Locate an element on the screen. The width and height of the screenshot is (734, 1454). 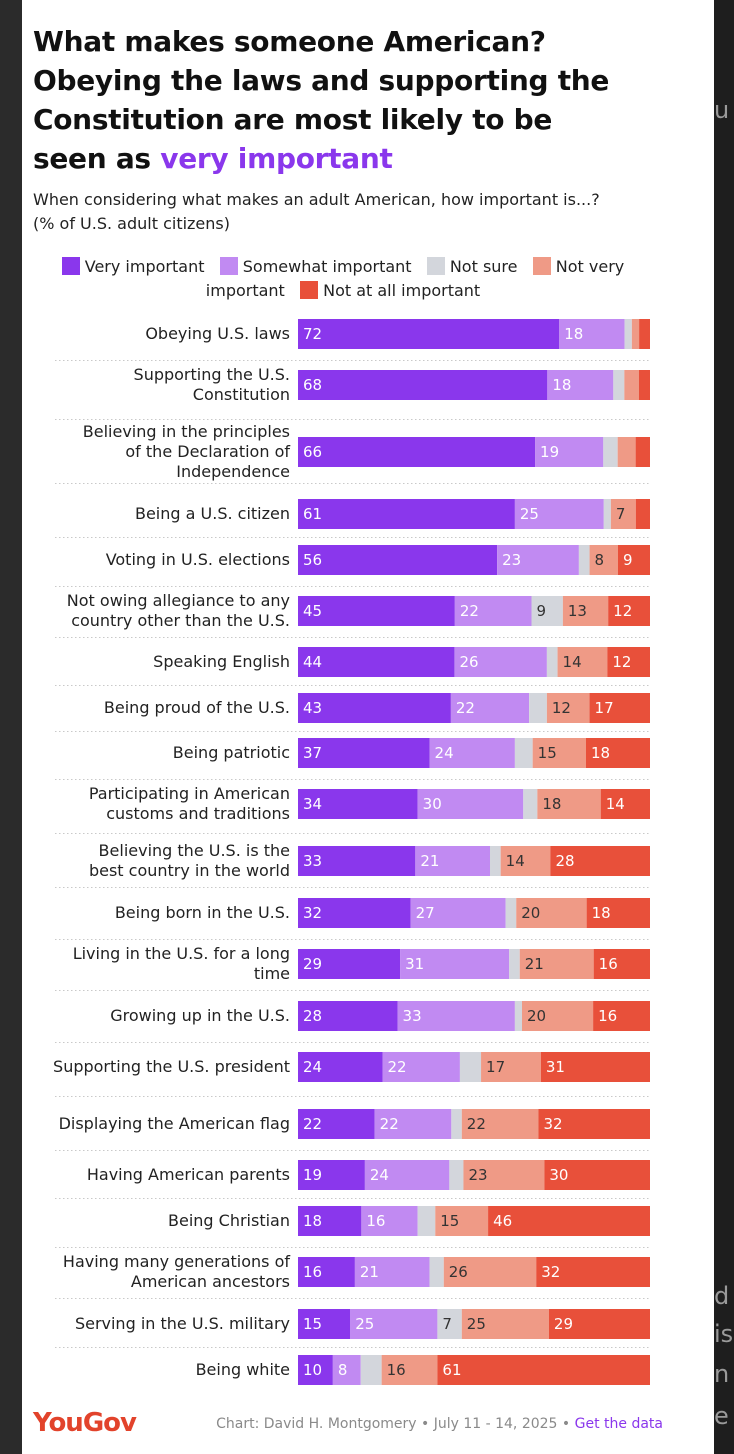
value-label-somewhat: 21 is located at coordinates (429, 861).